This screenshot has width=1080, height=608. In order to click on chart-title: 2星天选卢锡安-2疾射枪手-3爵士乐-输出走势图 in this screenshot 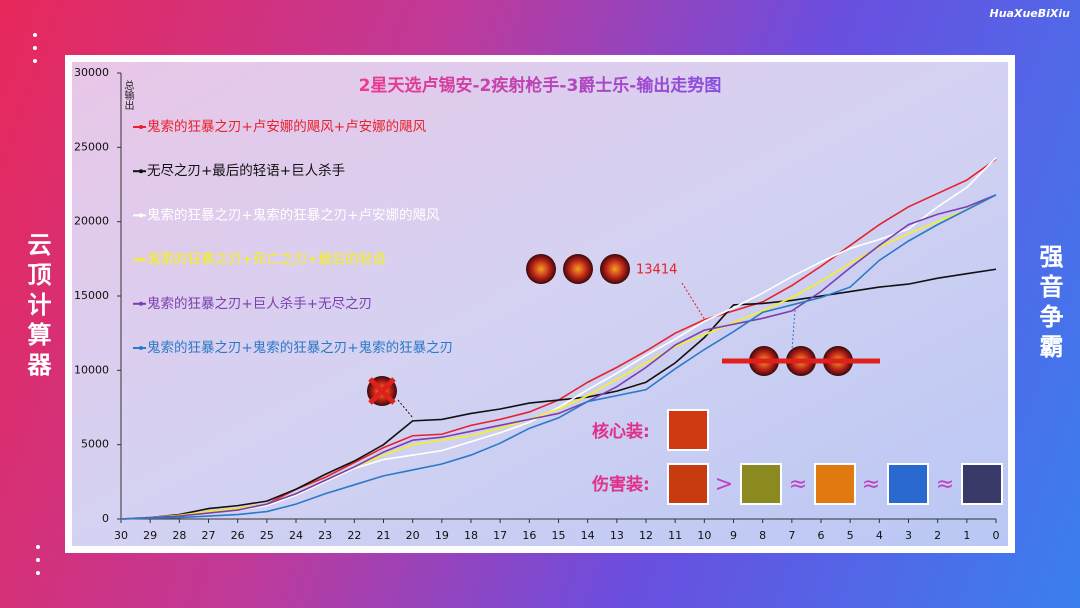, I will do `click(540, 85)`.